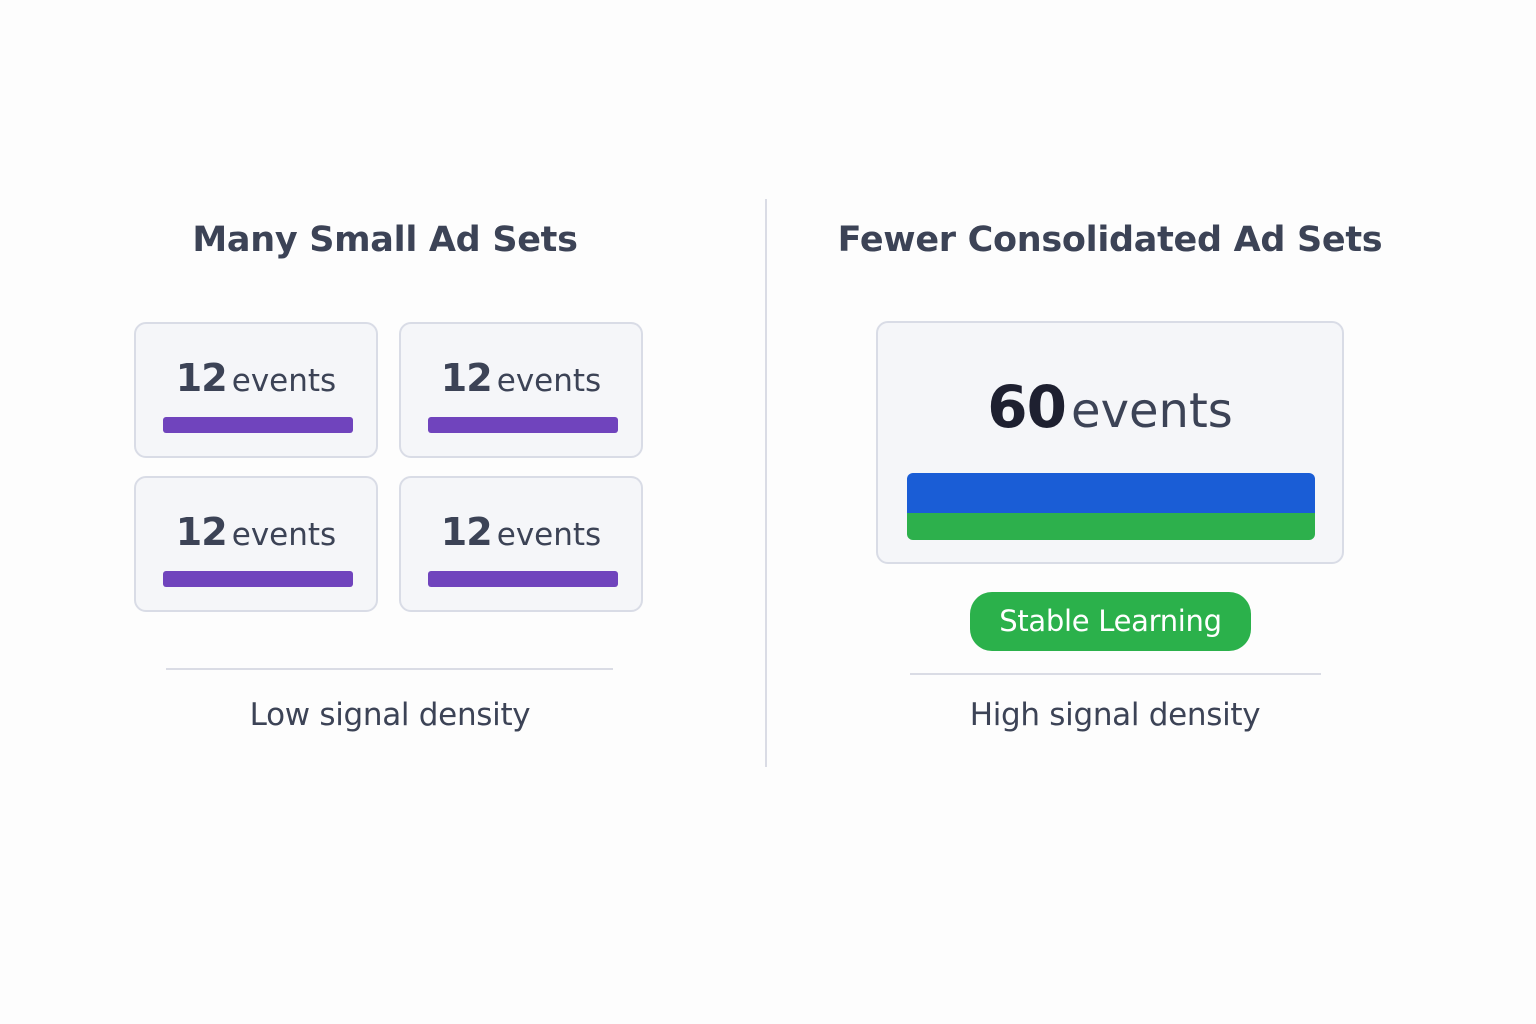  Describe the element at coordinates (389, 669) in the screenshot. I see `left-separator` at that location.